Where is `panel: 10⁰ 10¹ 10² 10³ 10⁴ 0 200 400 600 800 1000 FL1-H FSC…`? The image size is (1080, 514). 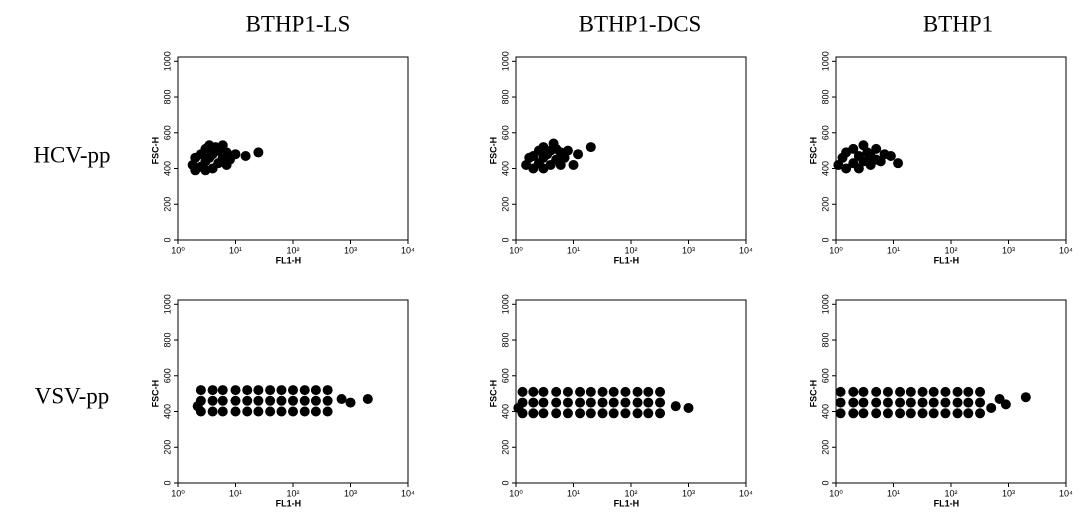
panel: 10⁰ 10¹ 10² 10³ 10⁴ 0 200 400 600 800 1000 FL1-H FSC… is located at coordinates (940, 401).